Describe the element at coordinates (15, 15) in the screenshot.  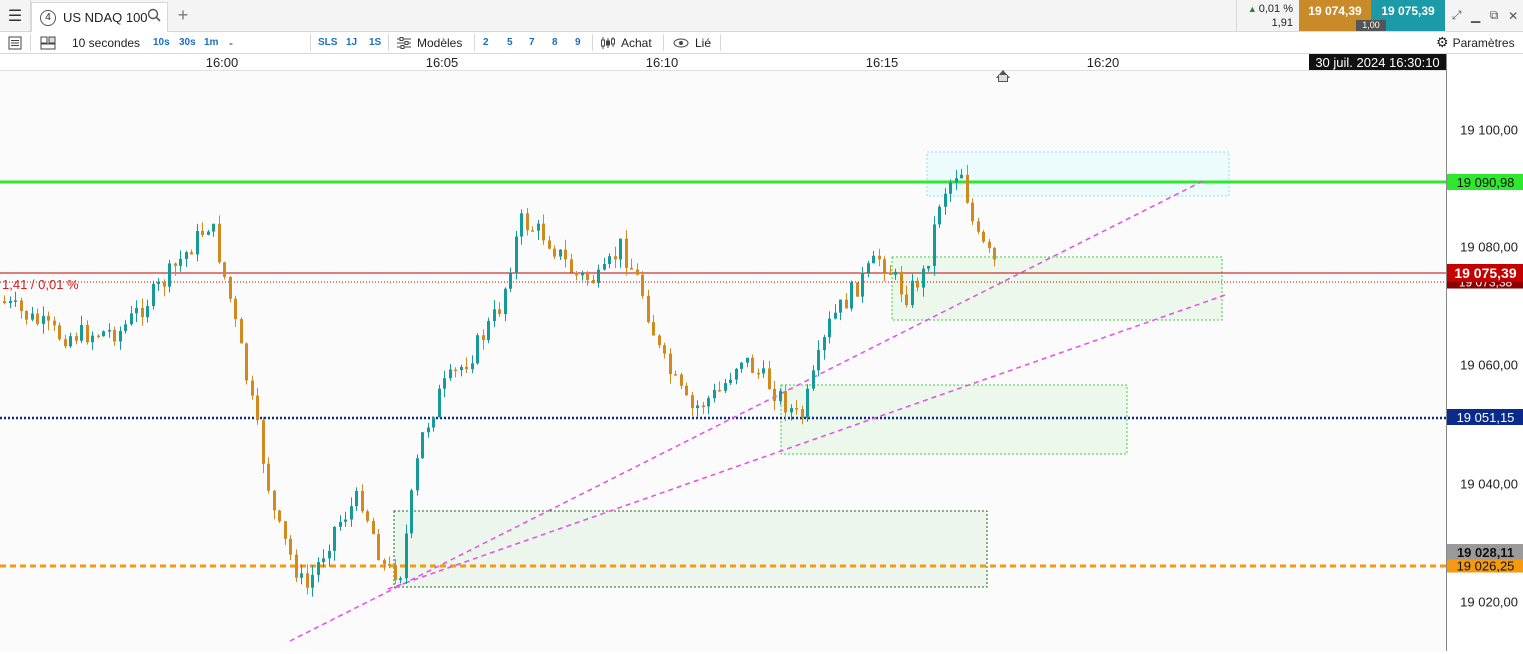
I see `menu-icon: ☰` at that location.